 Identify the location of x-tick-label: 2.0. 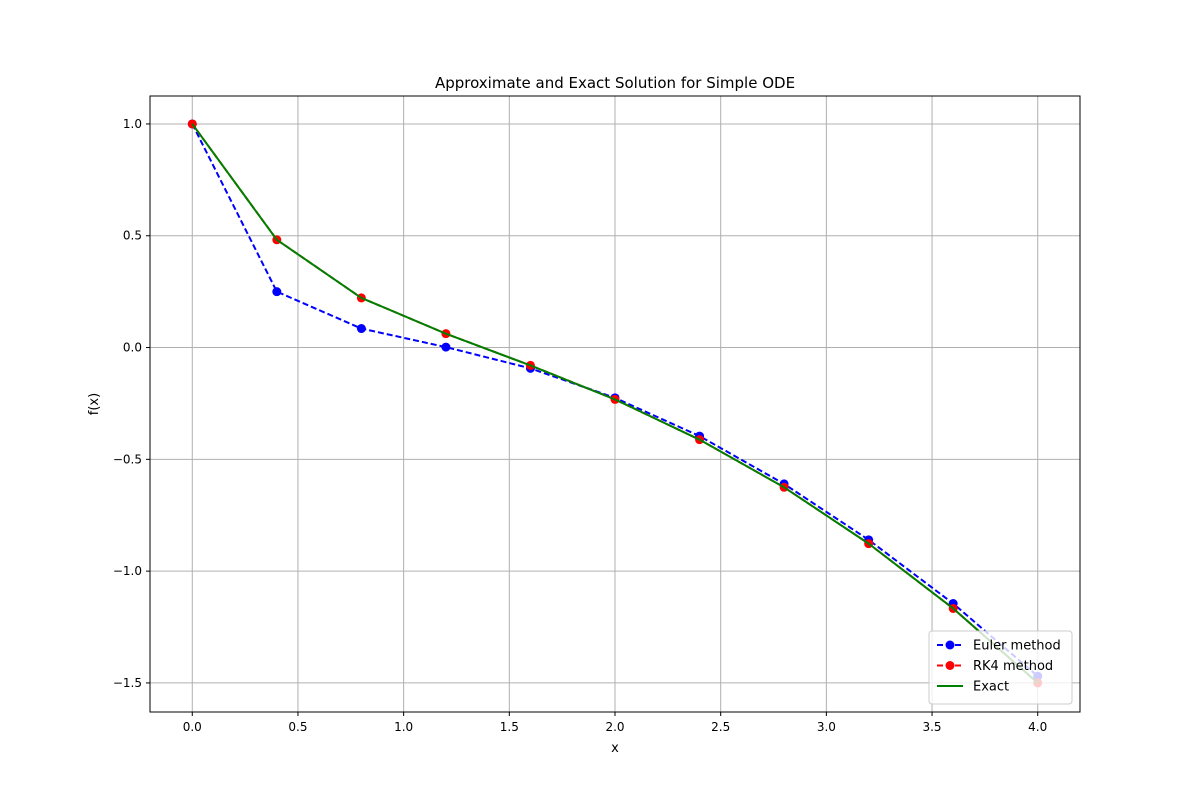
(614, 727).